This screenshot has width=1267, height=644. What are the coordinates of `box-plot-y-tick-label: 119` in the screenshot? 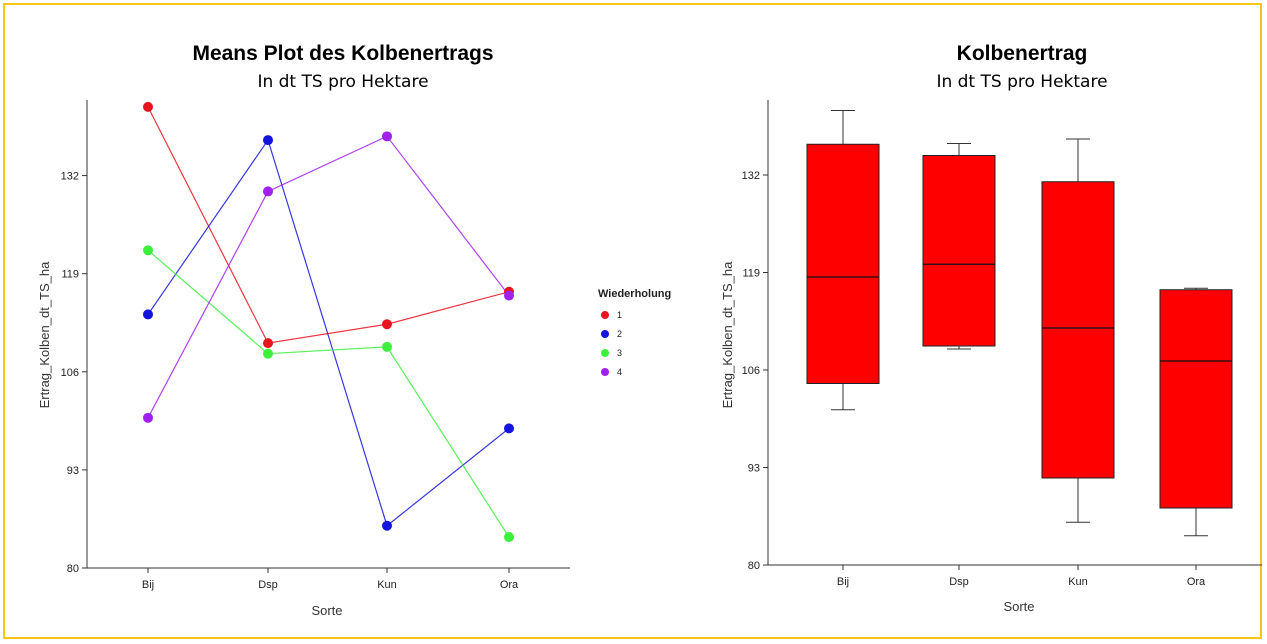 It's located at (751, 274).